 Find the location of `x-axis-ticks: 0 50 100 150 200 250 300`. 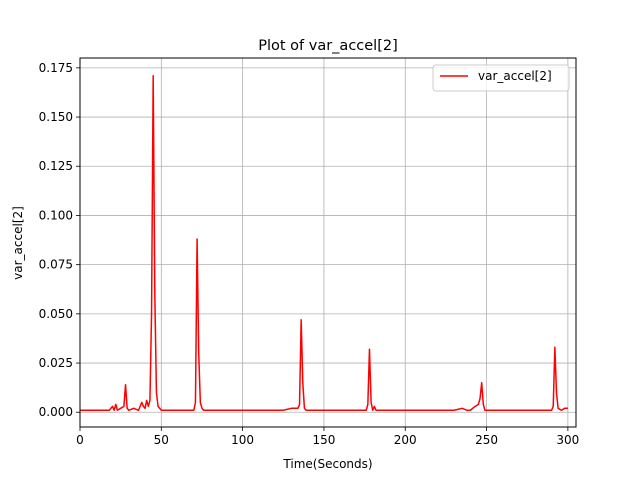

x-axis-ticks: 0 50 100 150 200 250 300 is located at coordinates (327, 437).